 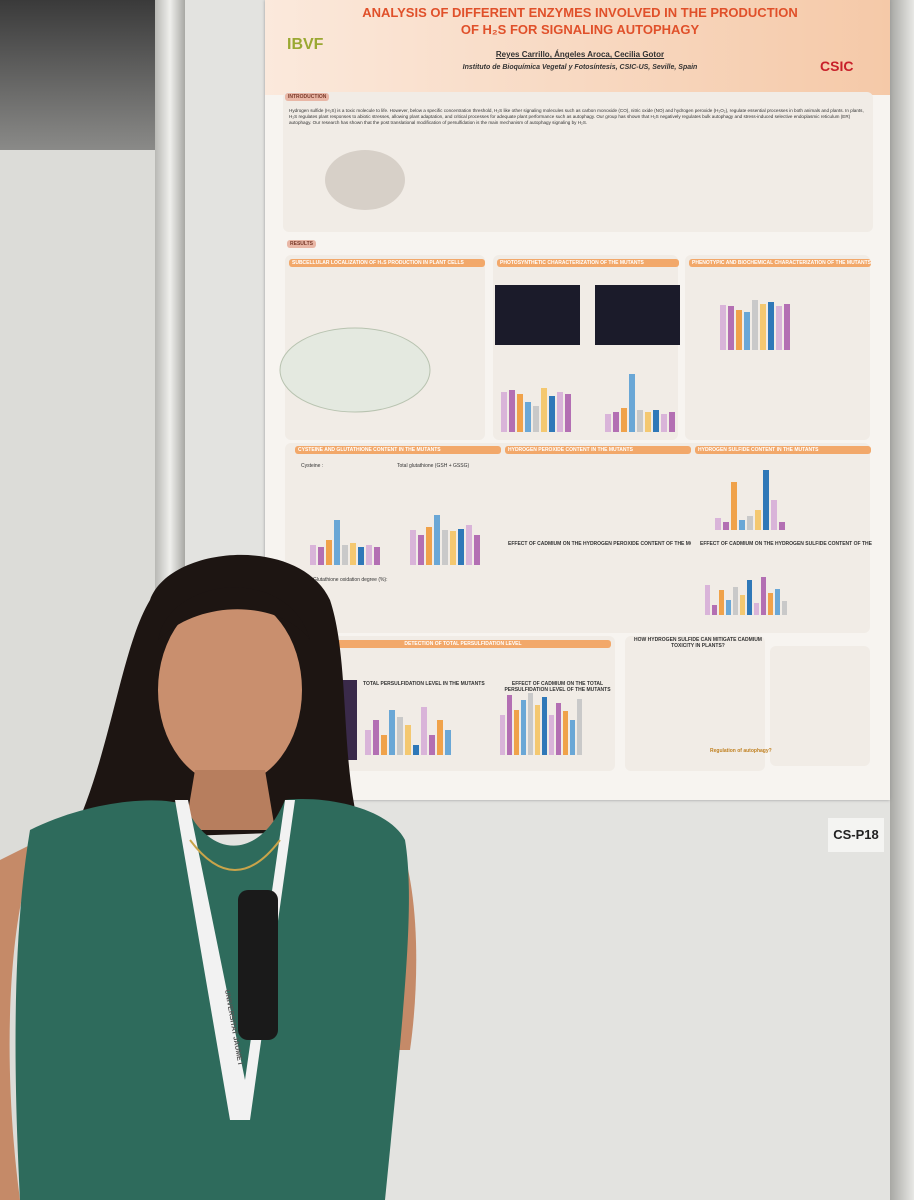 What do you see at coordinates (577, 47) in the screenshot?
I see `poster-header` at bounding box center [577, 47].